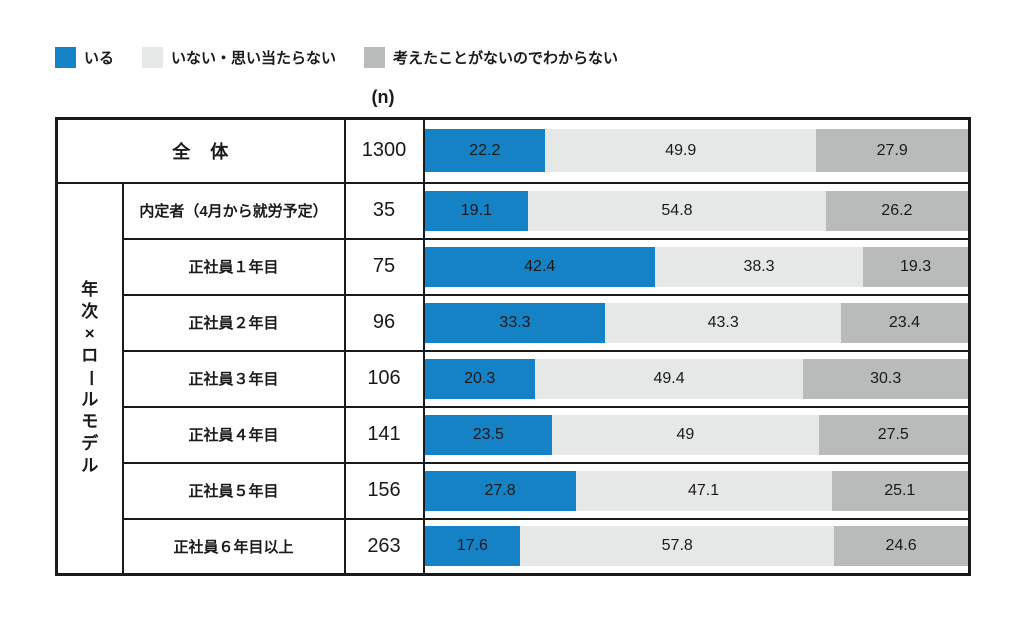  I want to click on stacked-bar: 19.1 54.8 26.2, so click(696, 210).